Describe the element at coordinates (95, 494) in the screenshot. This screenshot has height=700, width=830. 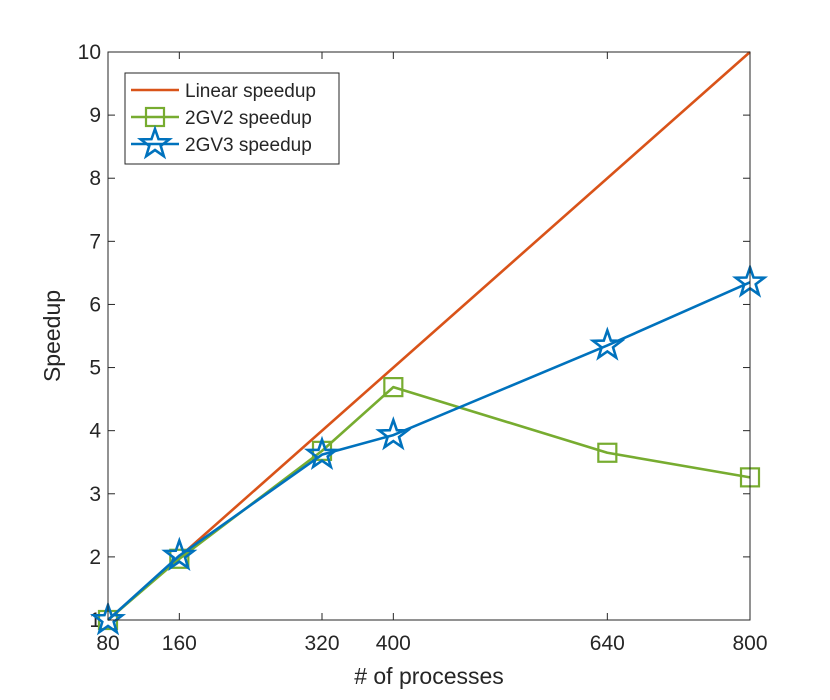
I see `y-tick-label: 3` at that location.